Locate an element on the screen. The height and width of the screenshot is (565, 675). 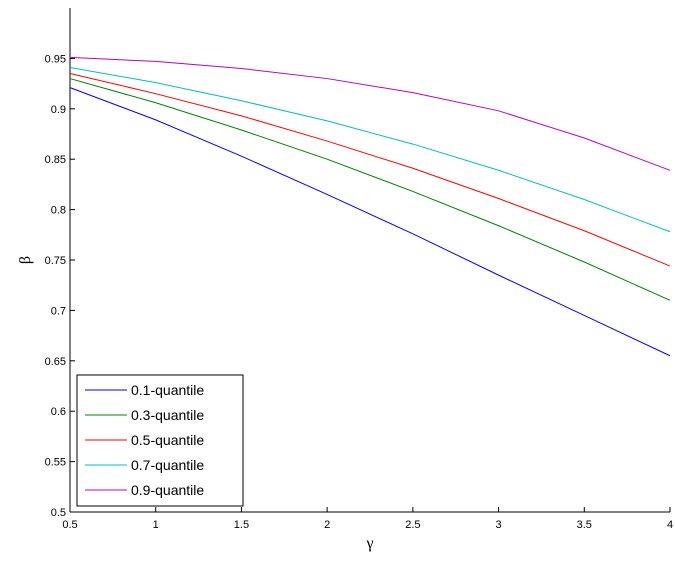
x-tick-label: 2 is located at coordinates (327, 525).